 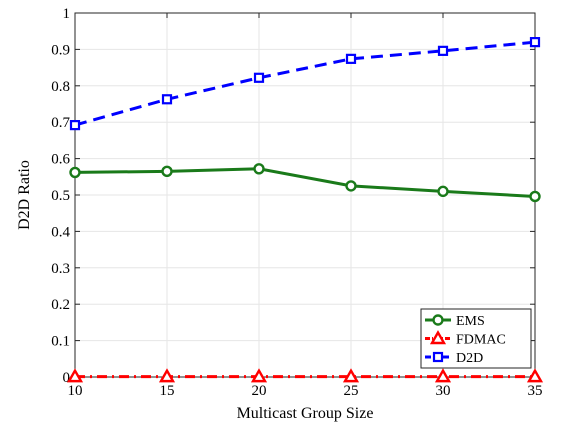 What do you see at coordinates (60, 305) in the screenshot?
I see `y-tick-label: 0.2` at bounding box center [60, 305].